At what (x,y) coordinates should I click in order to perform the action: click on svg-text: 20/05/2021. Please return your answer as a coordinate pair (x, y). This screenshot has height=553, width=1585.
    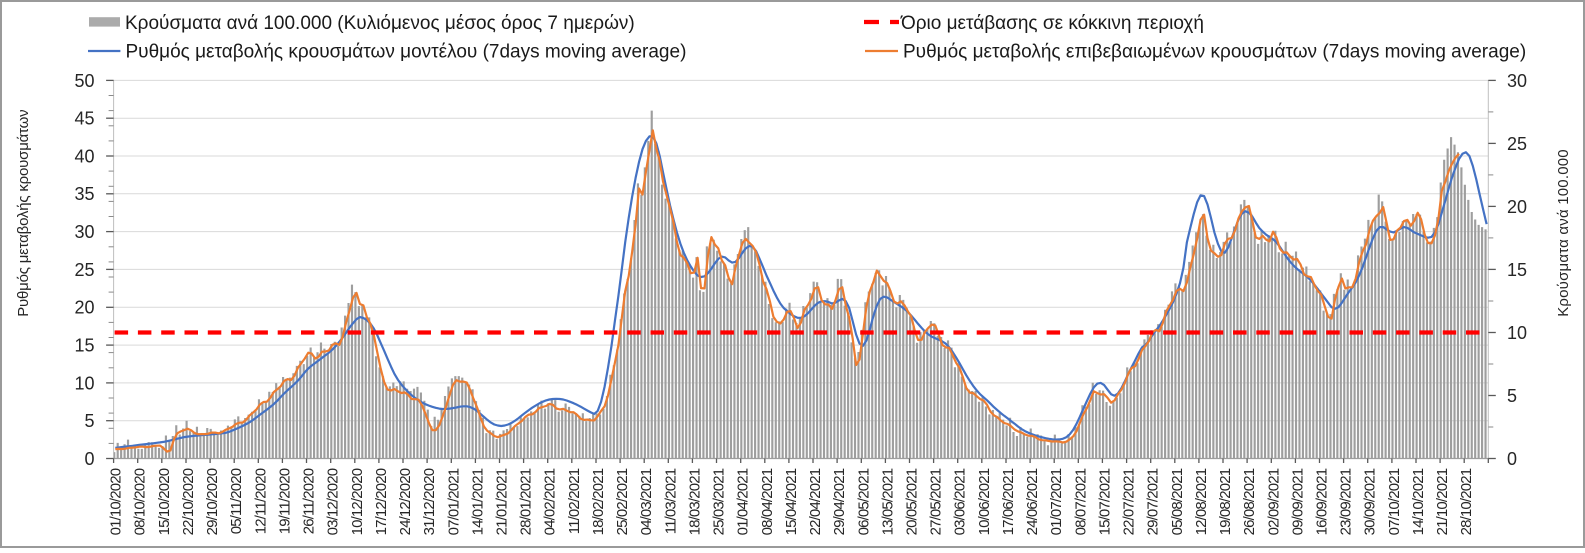
    Looking at the image, I should click on (912, 501).